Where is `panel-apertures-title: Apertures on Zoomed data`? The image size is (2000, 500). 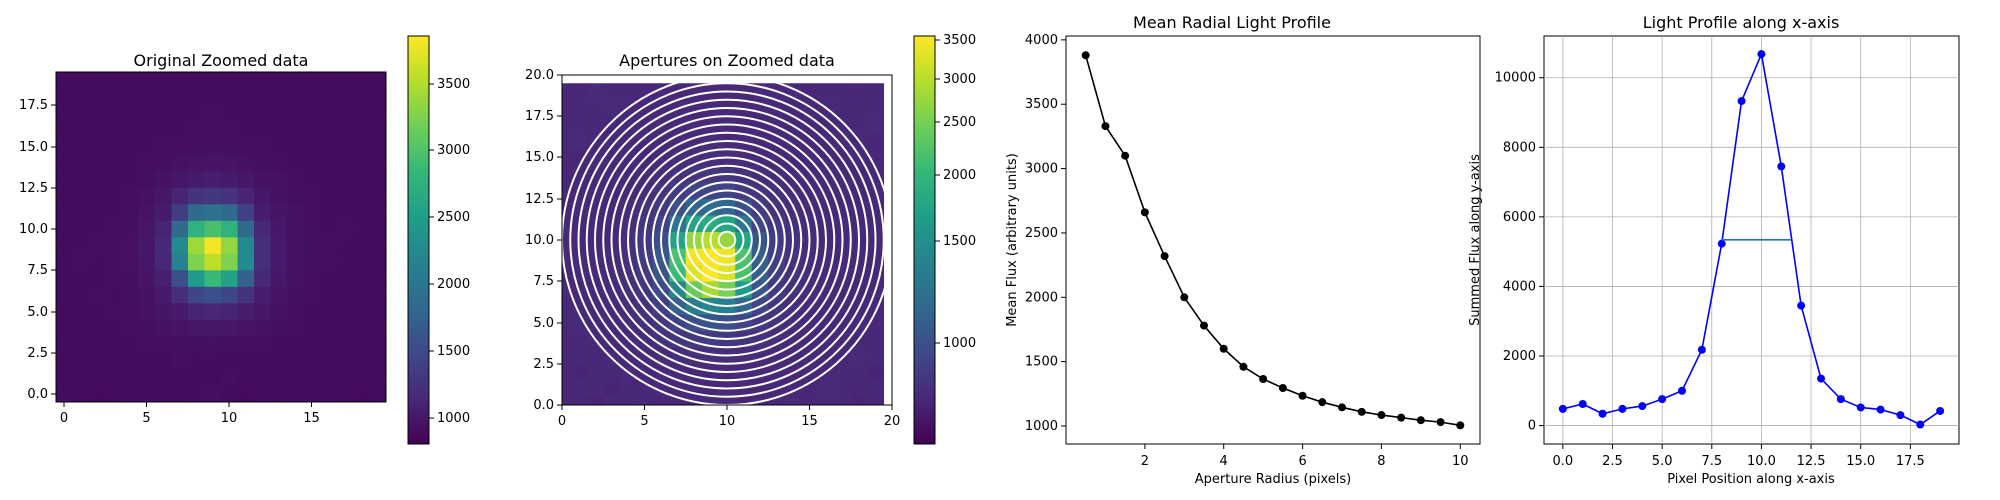 panel-apertures-title: Apertures on Zoomed data is located at coordinates (727, 60).